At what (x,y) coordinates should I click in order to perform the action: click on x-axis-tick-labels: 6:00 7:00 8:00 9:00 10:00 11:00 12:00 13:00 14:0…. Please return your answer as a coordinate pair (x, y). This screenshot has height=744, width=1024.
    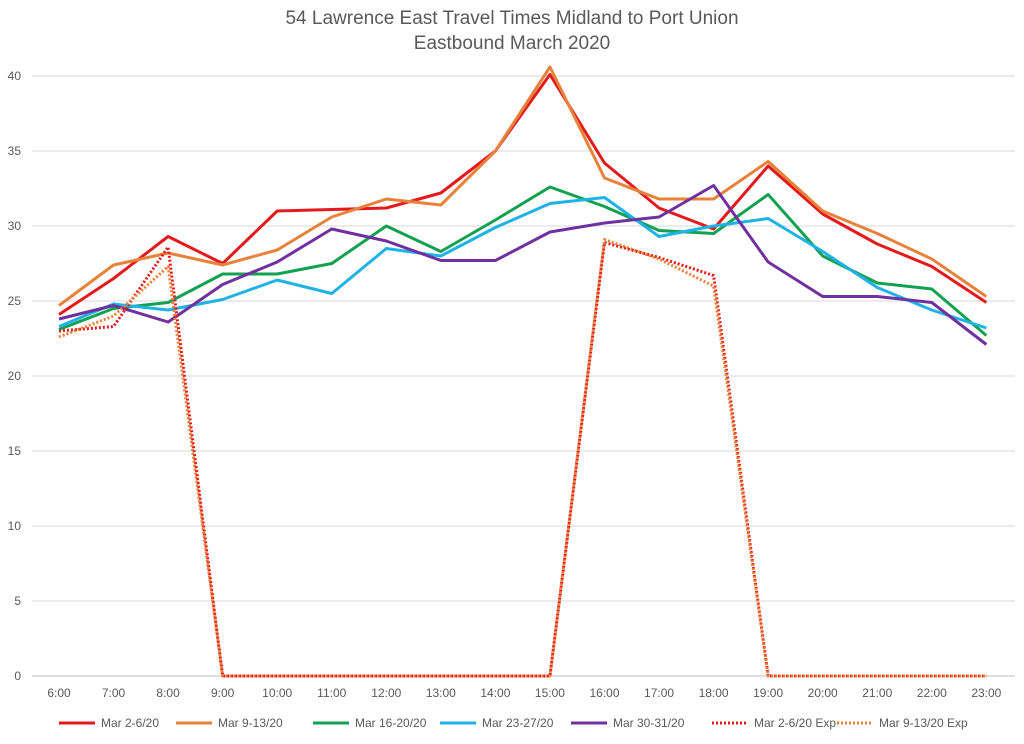
    Looking at the image, I should click on (524, 693).